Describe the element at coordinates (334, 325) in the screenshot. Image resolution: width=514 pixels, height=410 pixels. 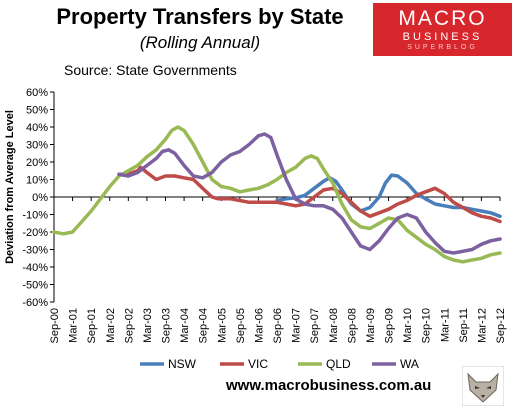
I see `x-tick-label: Mar-08` at that location.